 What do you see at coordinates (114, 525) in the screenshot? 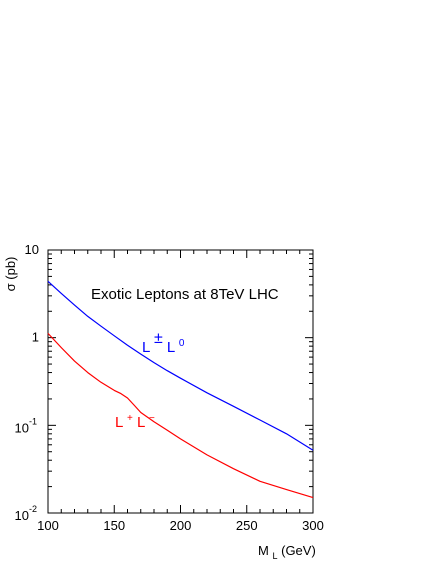
I see `x-tick-label: 150` at bounding box center [114, 525].